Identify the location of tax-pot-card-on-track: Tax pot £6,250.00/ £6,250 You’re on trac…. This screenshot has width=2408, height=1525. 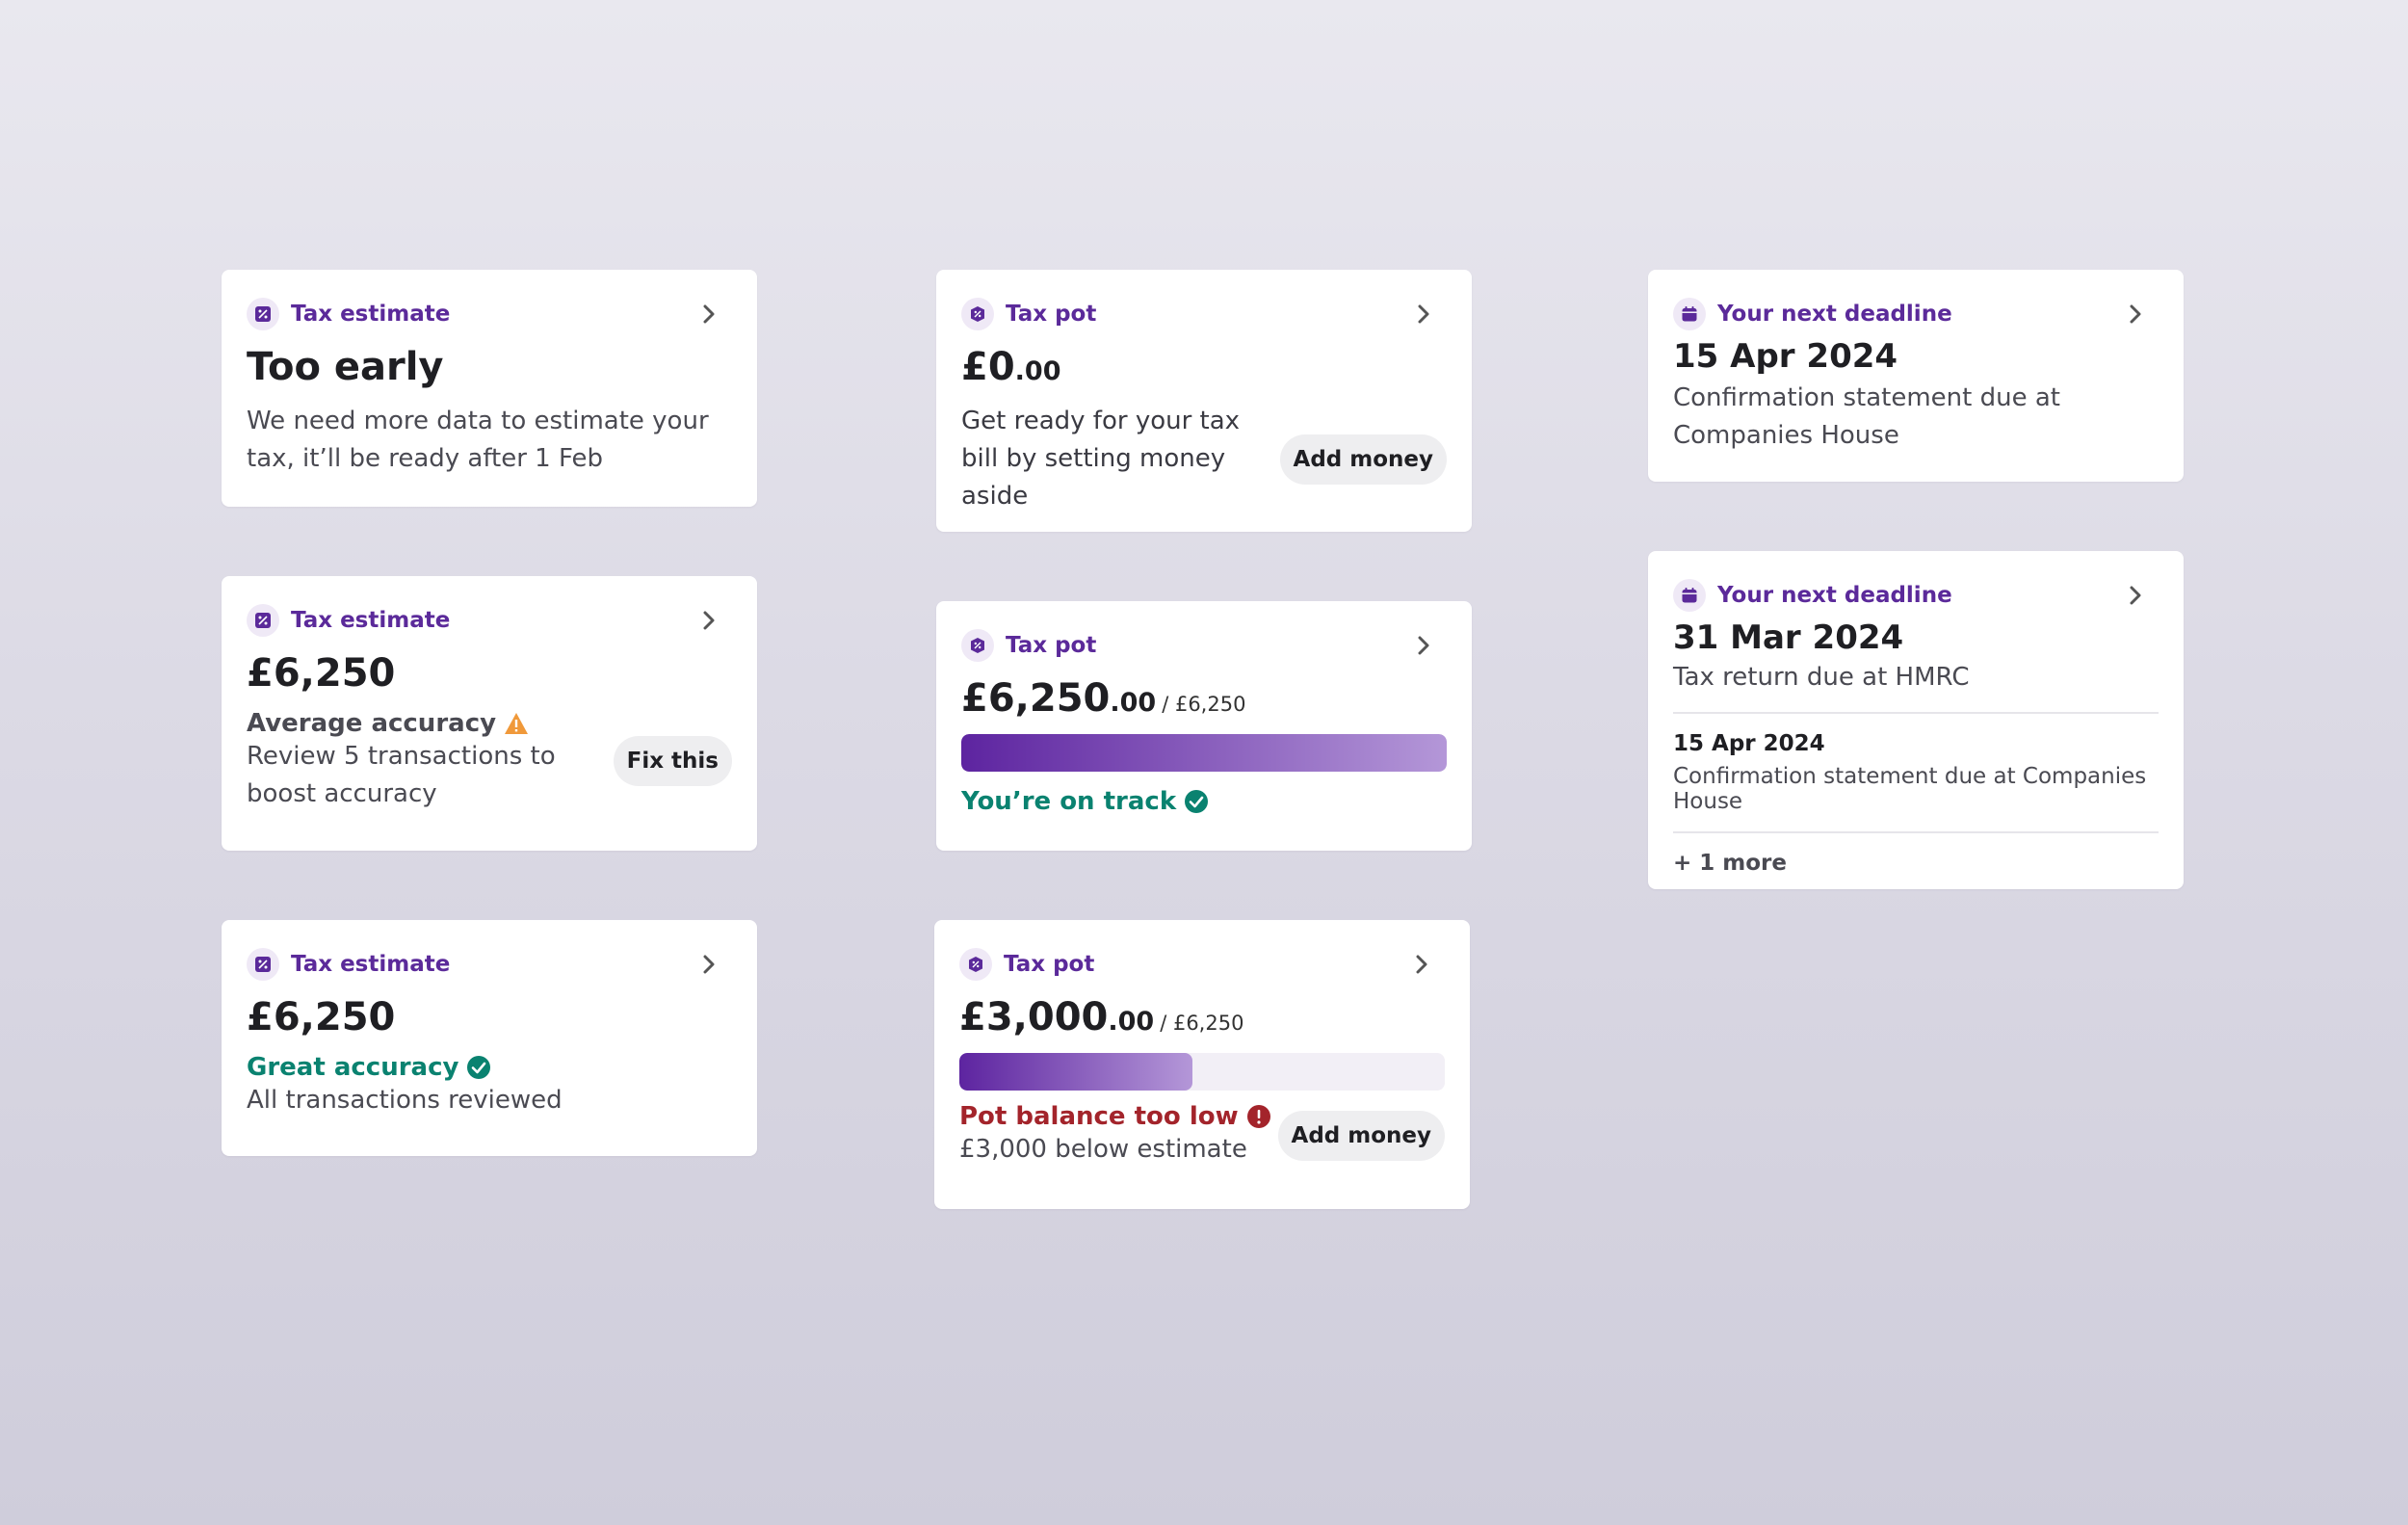
(1204, 726).